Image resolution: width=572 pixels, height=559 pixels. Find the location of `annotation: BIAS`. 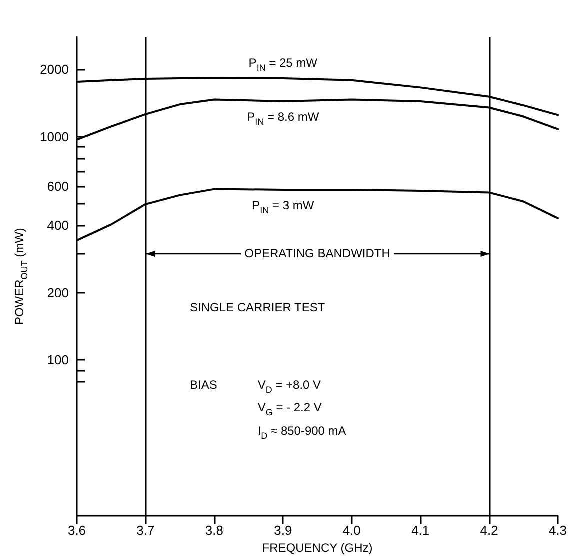

annotation: BIAS is located at coordinates (204, 385).